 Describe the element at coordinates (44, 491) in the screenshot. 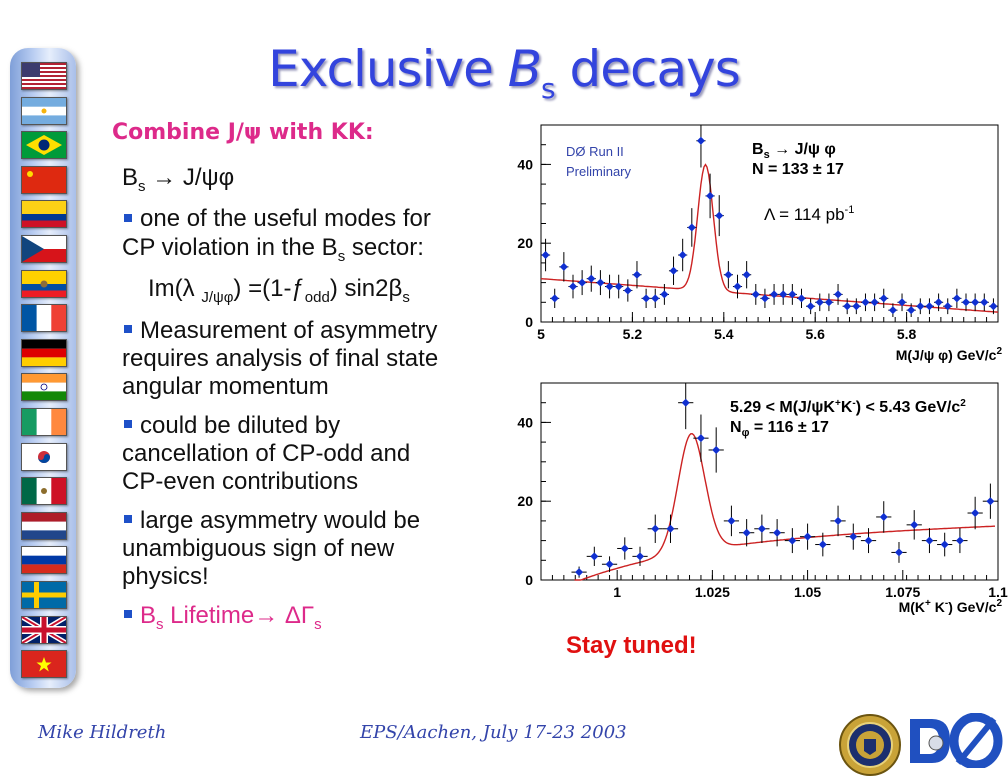

I see `flag-mexico-icon` at that location.